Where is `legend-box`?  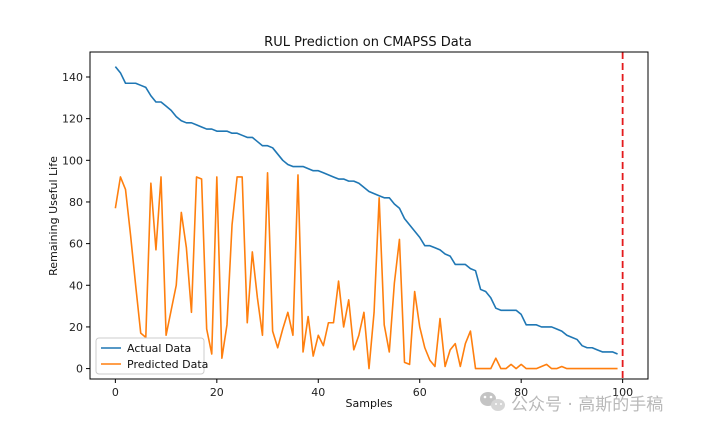
legend-box is located at coordinates (150, 356).